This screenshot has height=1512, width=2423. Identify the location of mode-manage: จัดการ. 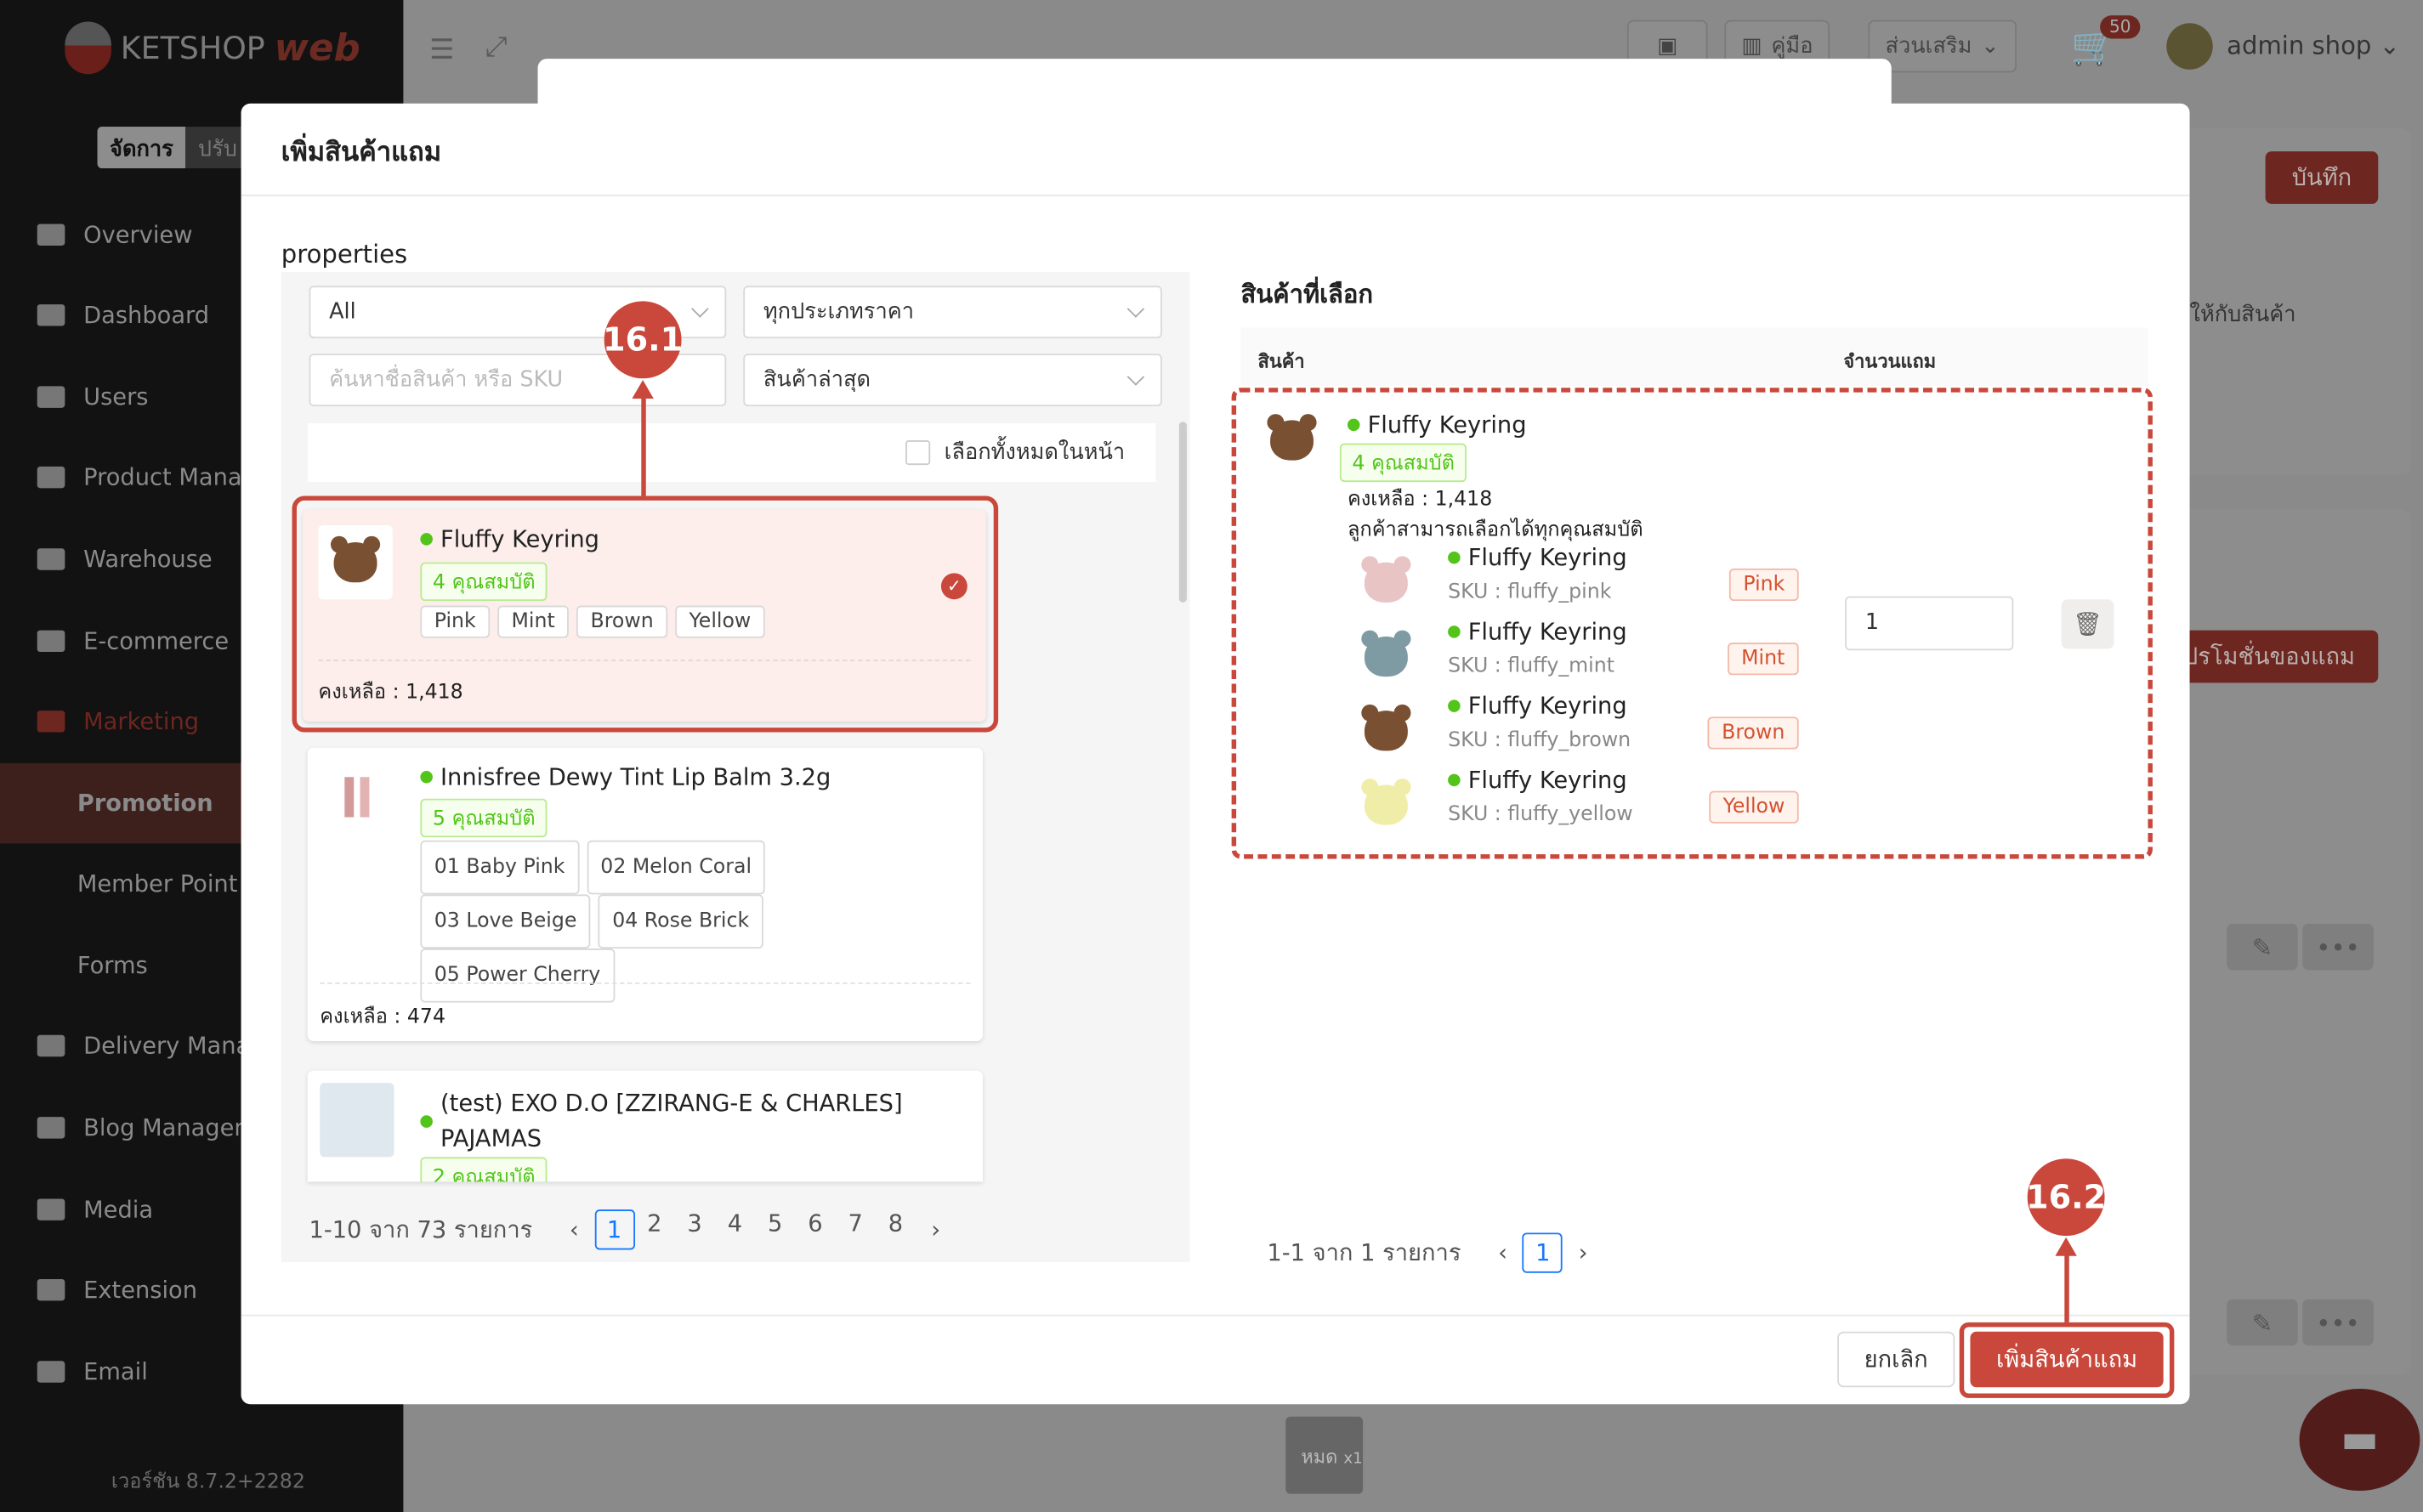
(141, 148).